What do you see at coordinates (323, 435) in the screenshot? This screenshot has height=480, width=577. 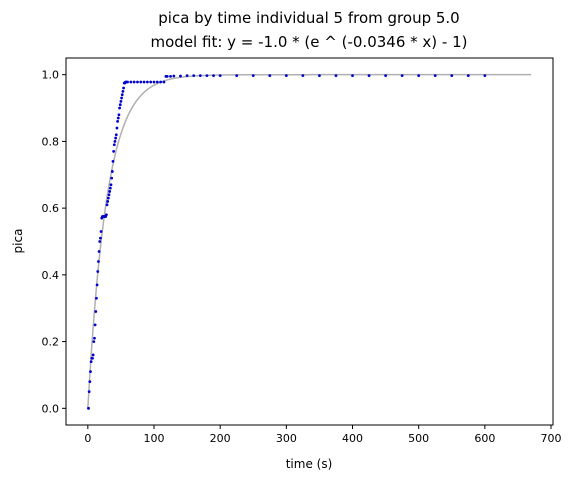 I see `x-axis-ticks: 0 100 200 300 400 500 600 700` at bounding box center [323, 435].